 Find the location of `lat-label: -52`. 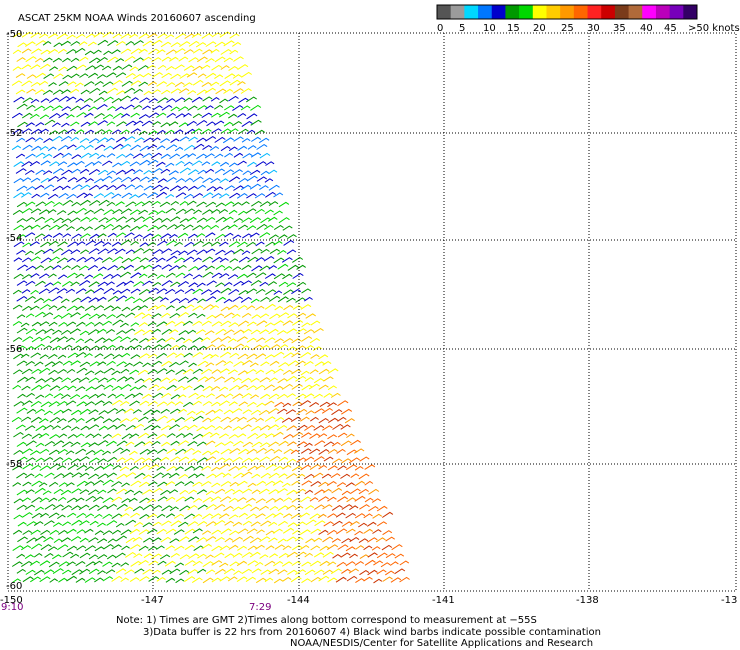

lat-label: -52 is located at coordinates (14, 133).